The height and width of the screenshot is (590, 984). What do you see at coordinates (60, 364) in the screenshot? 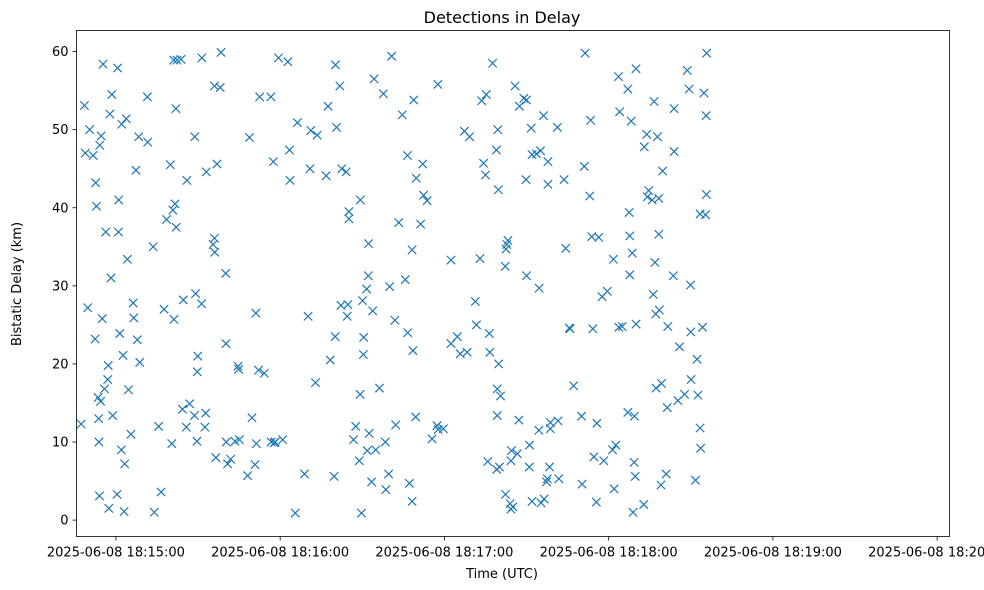
I see `y-tick-label: 20` at bounding box center [60, 364].